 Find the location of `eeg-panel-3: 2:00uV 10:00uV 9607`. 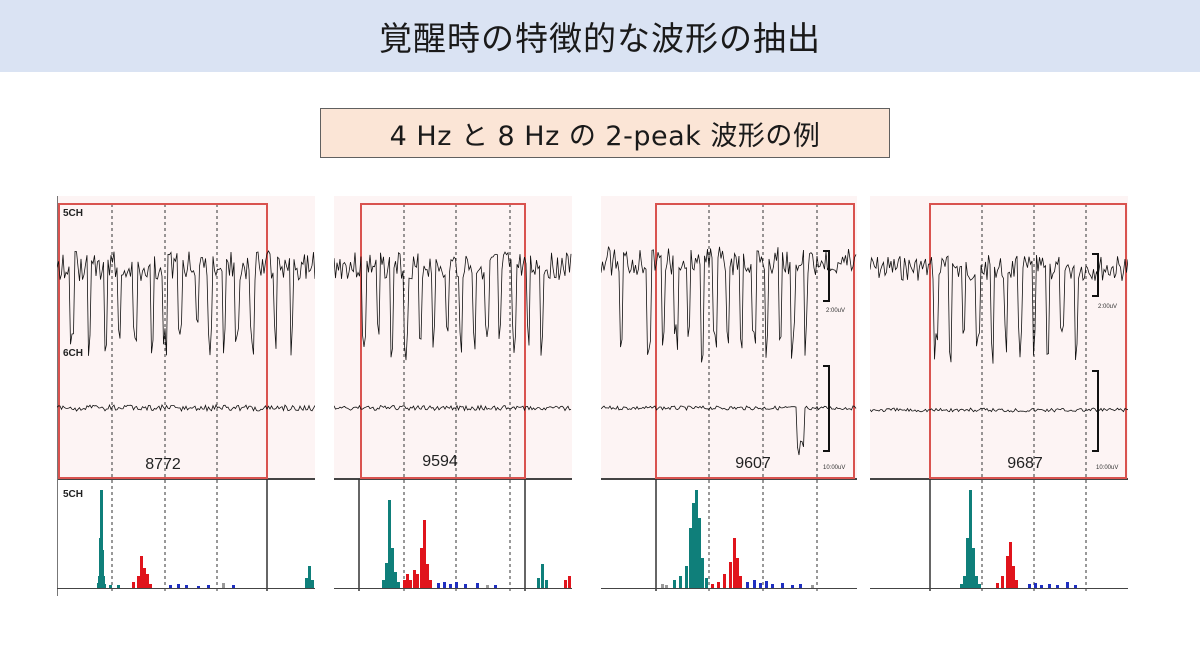

eeg-panel-3: 2:00uV 10:00uV 9607 is located at coordinates (729, 396).